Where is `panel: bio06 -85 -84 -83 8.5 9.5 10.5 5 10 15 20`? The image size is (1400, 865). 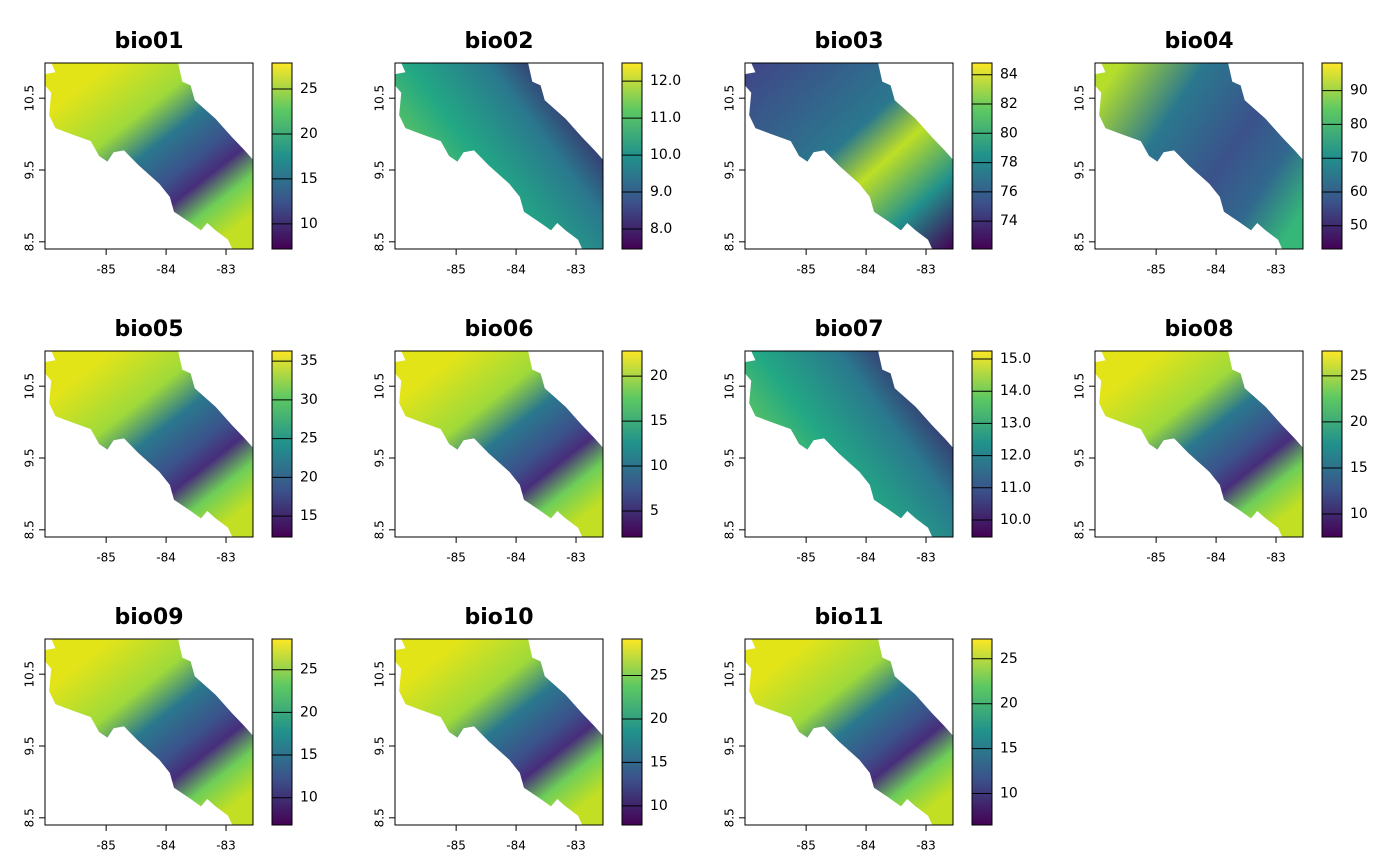
panel: bio06 -85 -84 -83 8.5 9.5 10.5 5 10 15 20 is located at coordinates (520, 441).